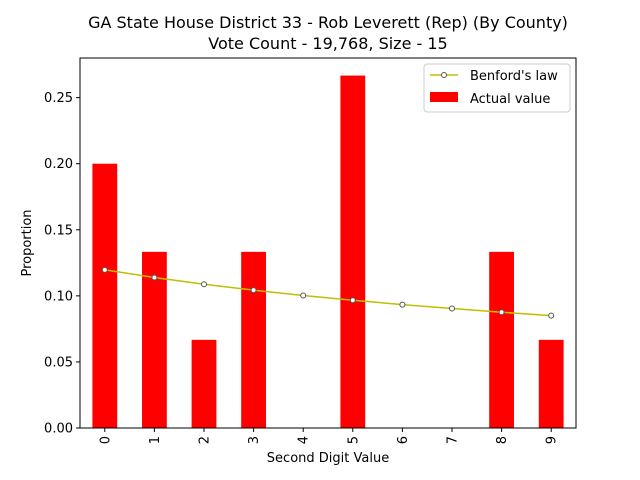 This screenshot has width=640, height=480. Describe the element at coordinates (58, 362) in the screenshot. I see `y-tick-label: 0.05` at that location.